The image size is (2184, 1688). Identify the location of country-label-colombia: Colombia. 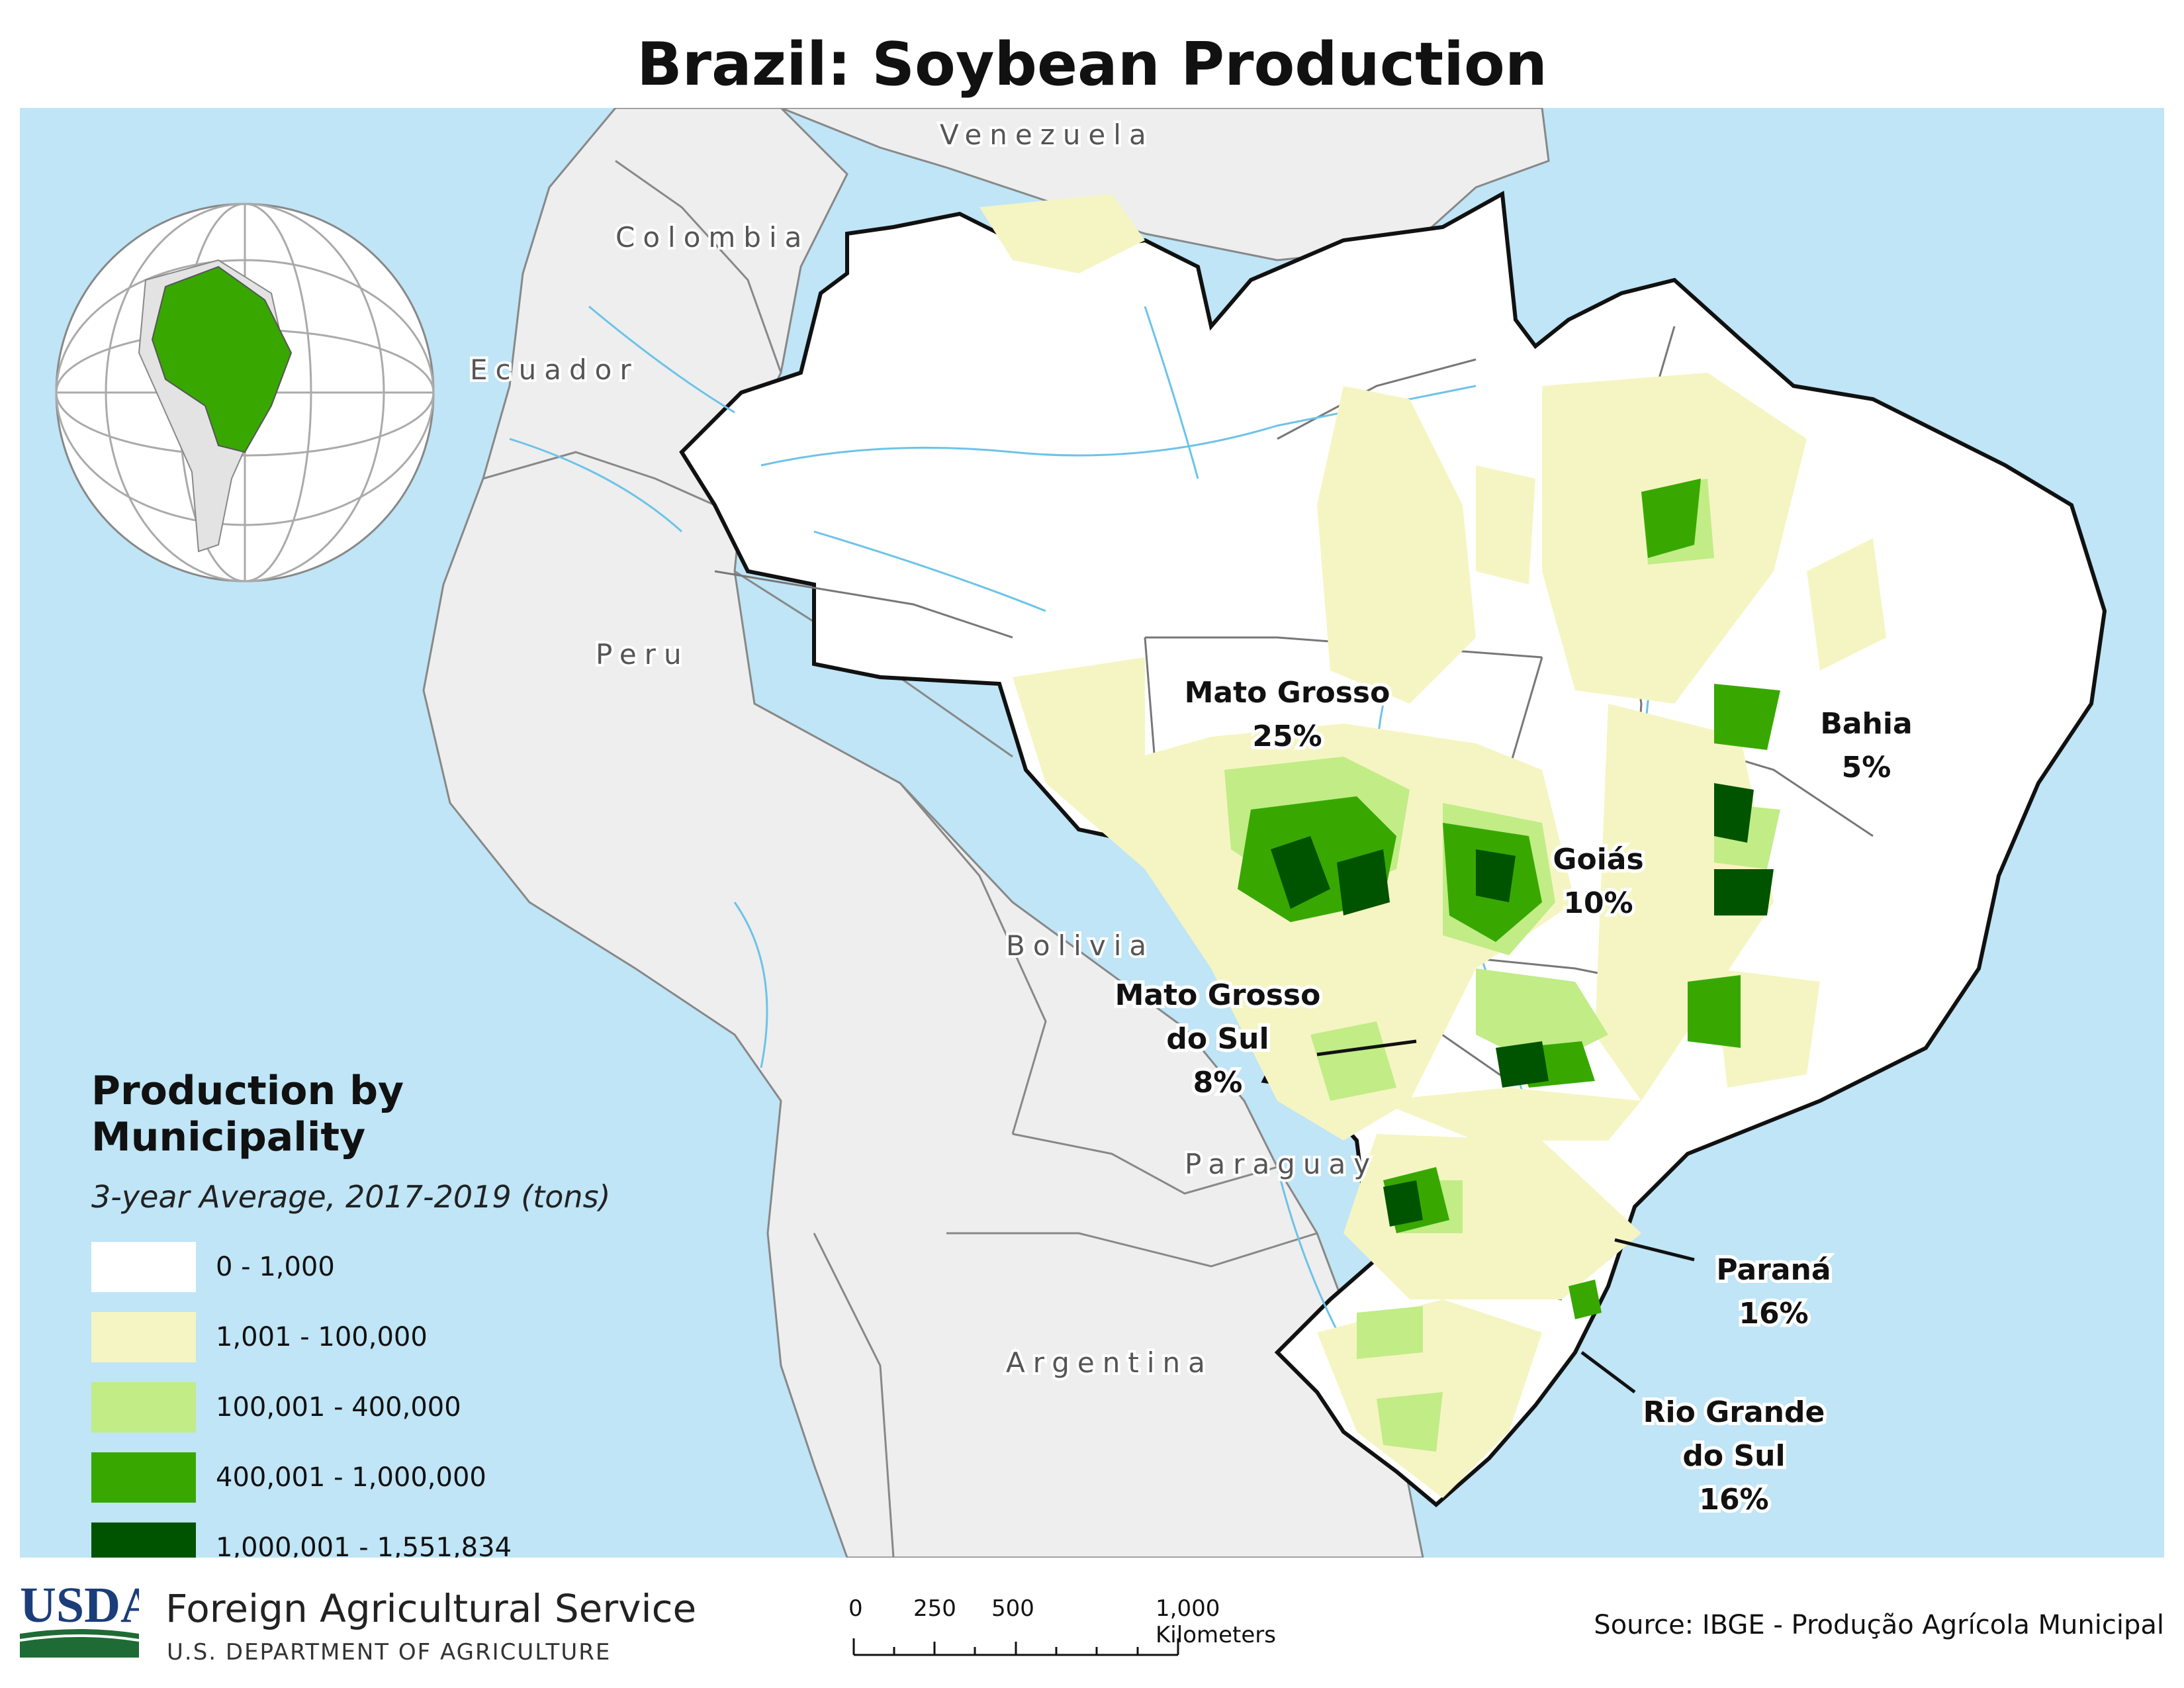
(712, 237).